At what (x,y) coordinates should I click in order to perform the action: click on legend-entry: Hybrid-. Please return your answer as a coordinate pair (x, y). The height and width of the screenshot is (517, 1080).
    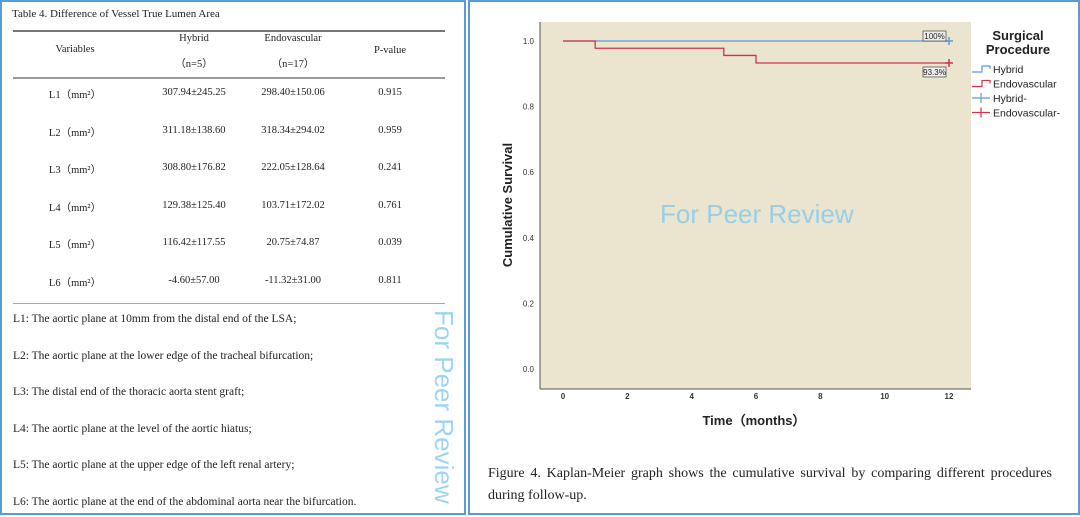
    Looking at the image, I should click on (1010, 99).